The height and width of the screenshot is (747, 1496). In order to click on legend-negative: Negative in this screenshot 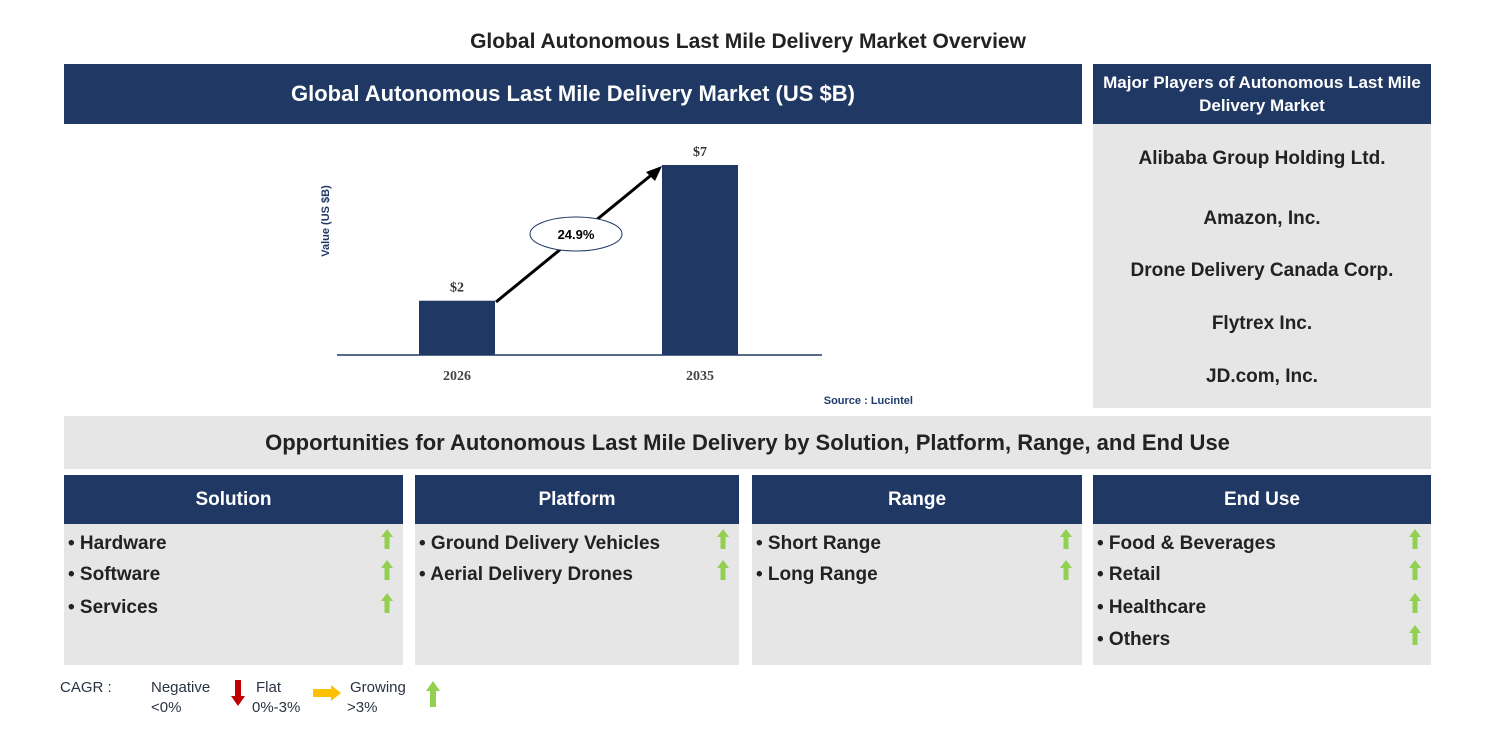, I will do `click(181, 687)`.